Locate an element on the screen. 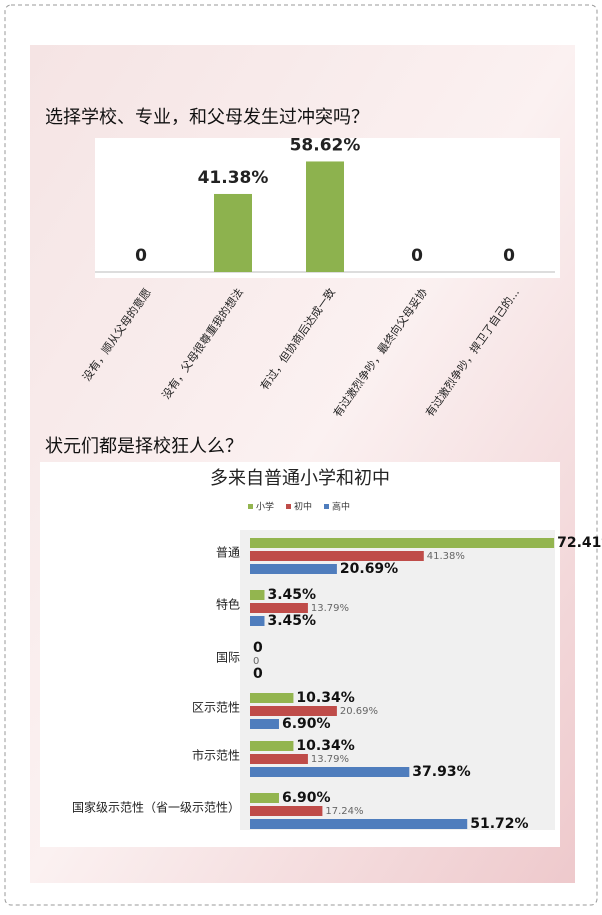 The width and height of the screenshot is (602, 915). y-tick-label: 市示范性 is located at coordinates (216, 755).